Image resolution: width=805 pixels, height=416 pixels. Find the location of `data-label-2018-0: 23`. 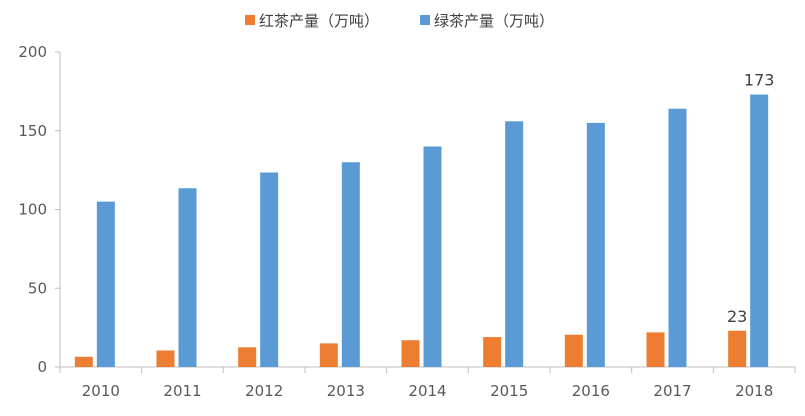

data-label-2018-0: 23 is located at coordinates (737, 316).